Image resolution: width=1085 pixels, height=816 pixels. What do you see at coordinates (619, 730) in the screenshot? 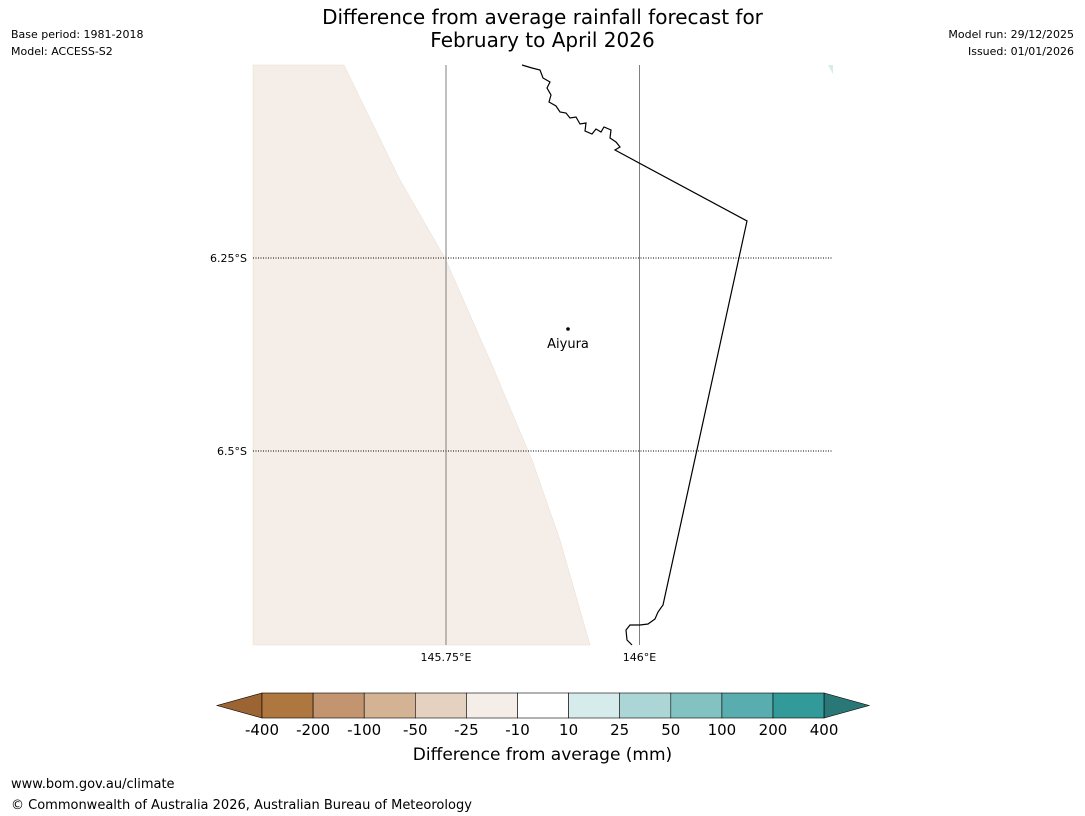
I see `colorbar-tick-label: 25` at bounding box center [619, 730].